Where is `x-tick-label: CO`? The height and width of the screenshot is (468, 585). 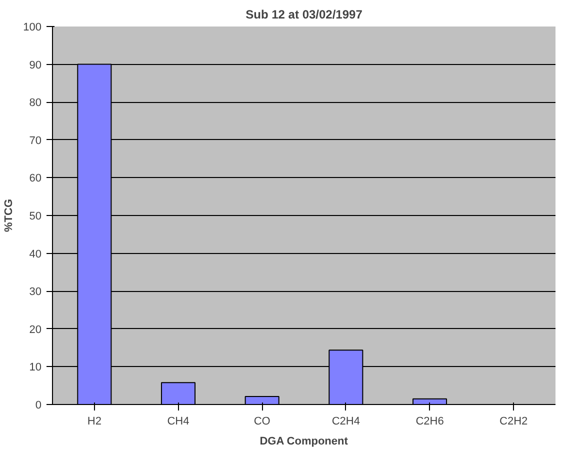
x-tick-label: CO is located at coordinates (262, 422).